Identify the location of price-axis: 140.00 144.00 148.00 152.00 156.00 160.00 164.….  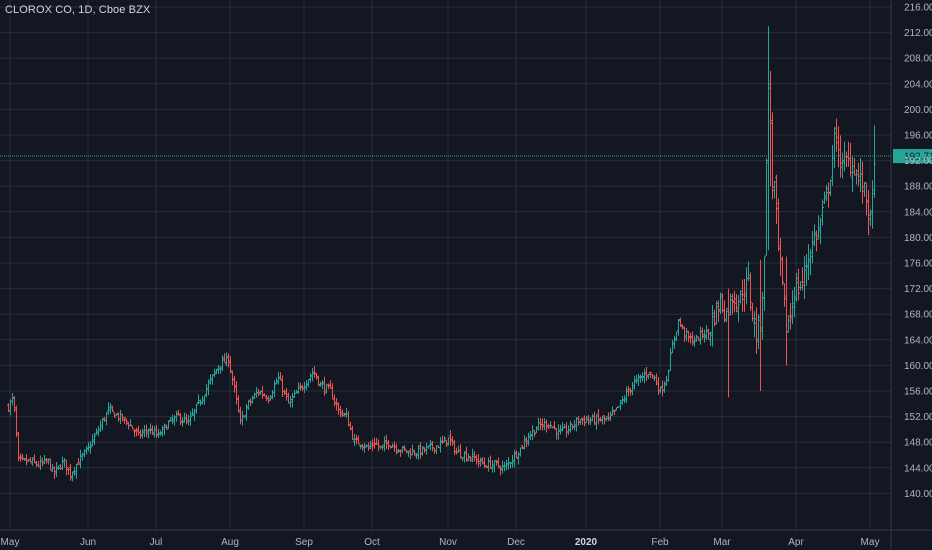
(918, 251).